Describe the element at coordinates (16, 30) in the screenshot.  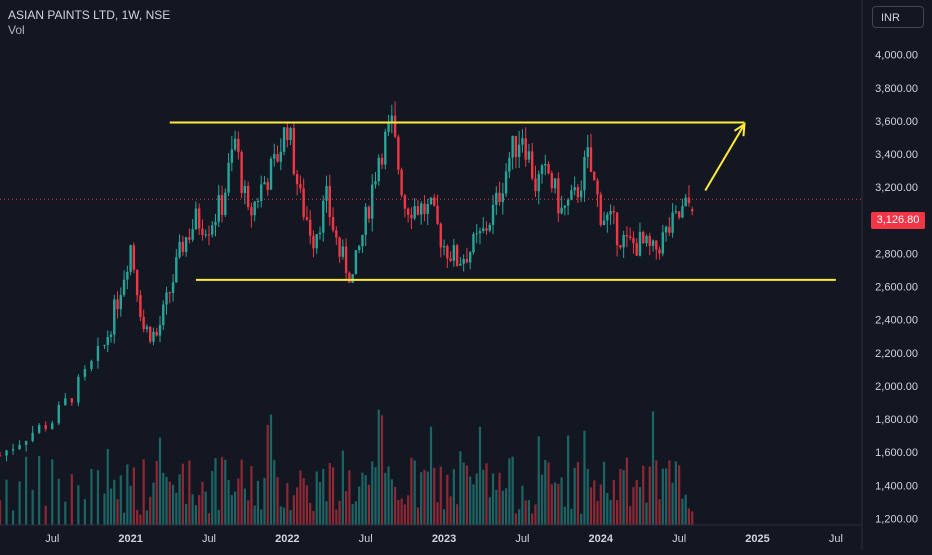
I see `volume-label: Vol` at that location.